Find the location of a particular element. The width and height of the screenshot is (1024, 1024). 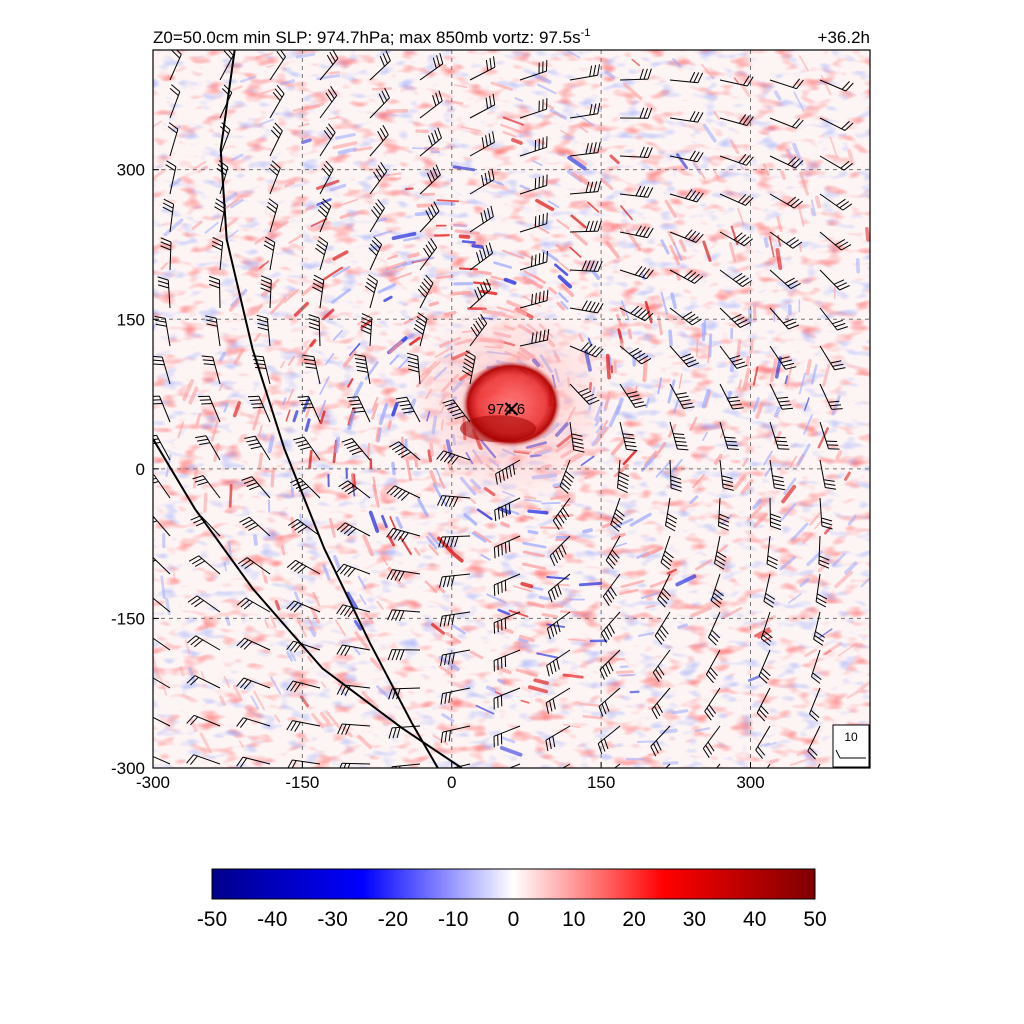

colorbar: -50 -40 -30 -20 -10 0 10 20 30 40 50 is located at coordinates (512, 899).